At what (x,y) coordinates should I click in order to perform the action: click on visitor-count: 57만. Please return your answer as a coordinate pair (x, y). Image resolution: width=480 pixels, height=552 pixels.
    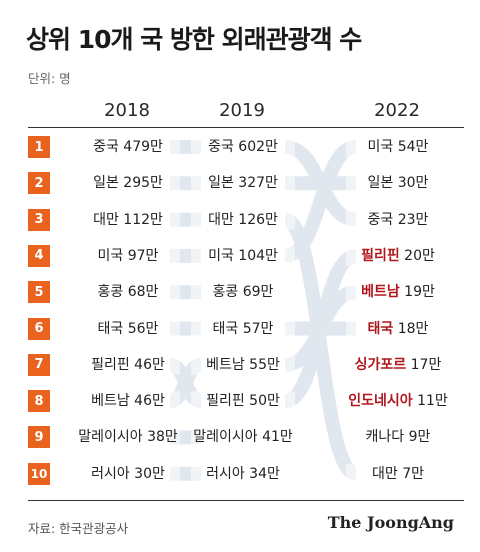
    Looking at the image, I should click on (256, 328).